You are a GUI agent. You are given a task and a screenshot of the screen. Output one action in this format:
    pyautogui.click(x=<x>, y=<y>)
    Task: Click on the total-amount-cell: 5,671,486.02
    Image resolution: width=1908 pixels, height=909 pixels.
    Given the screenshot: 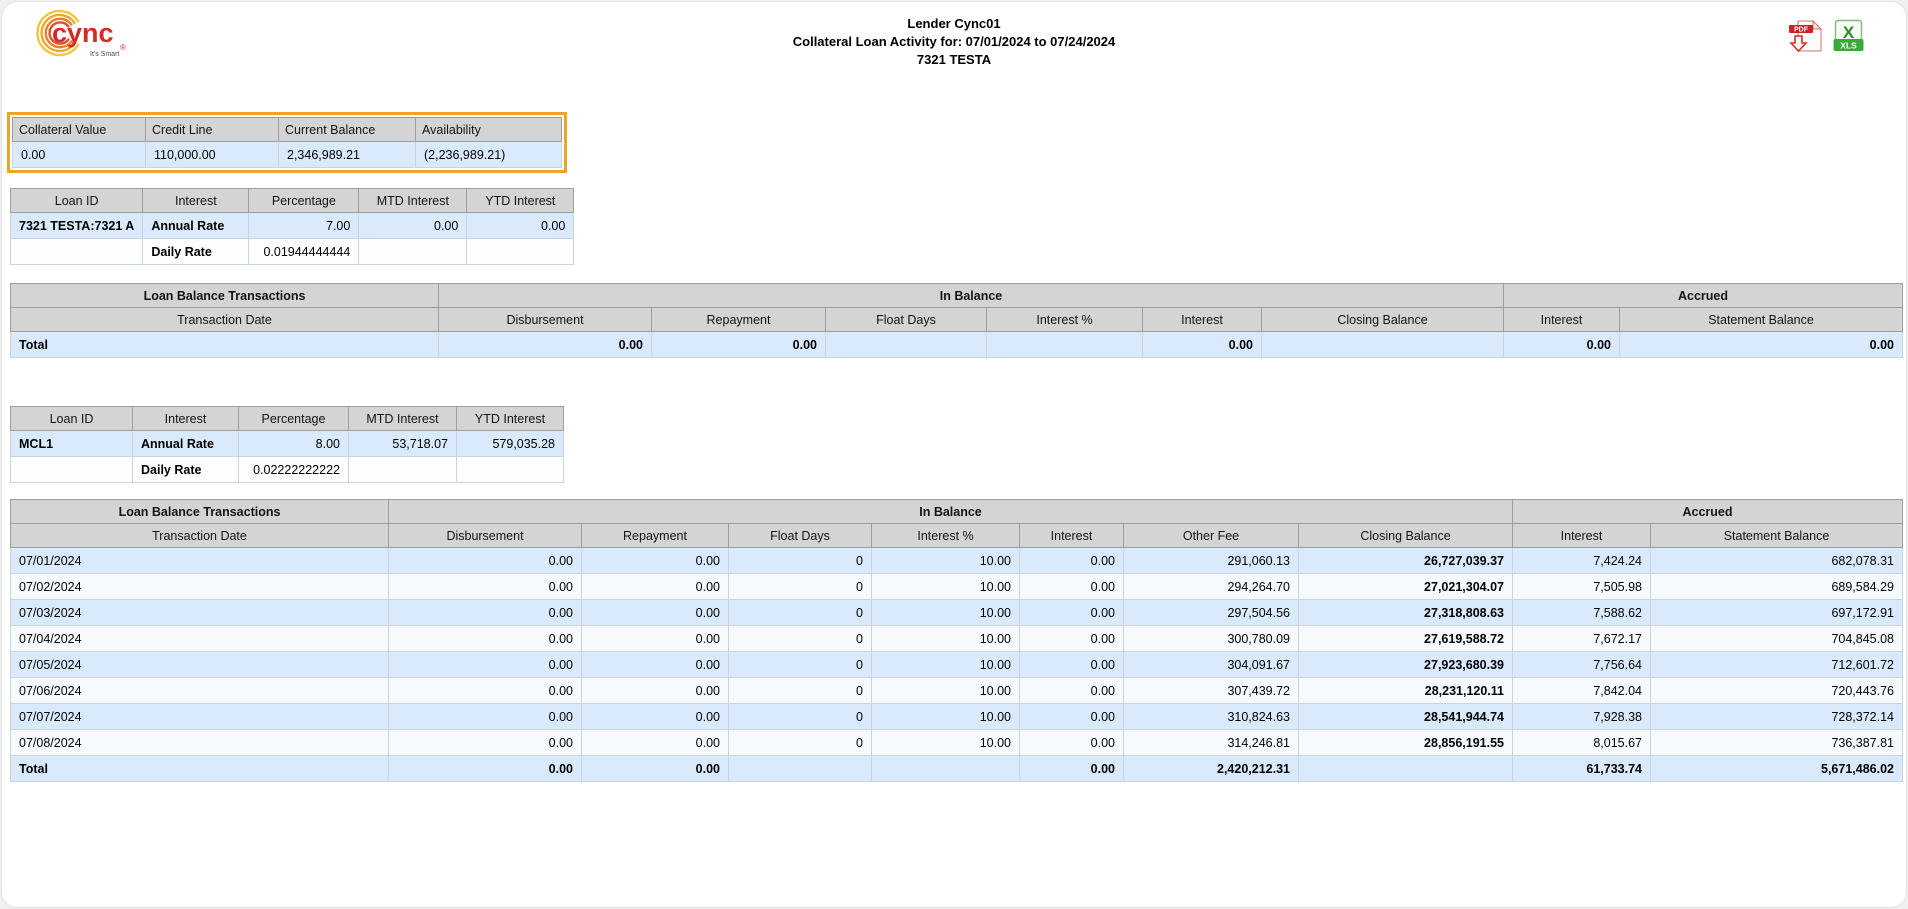 What is the action you would take?
    pyautogui.click(x=1776, y=768)
    